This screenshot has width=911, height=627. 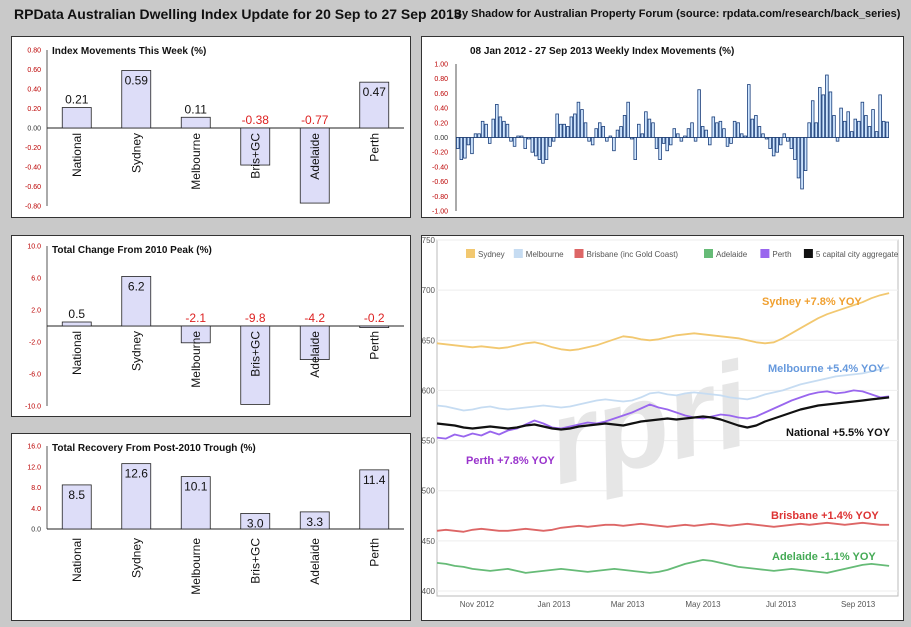 I want to click on legend-entry: Perth, so click(x=781, y=254).